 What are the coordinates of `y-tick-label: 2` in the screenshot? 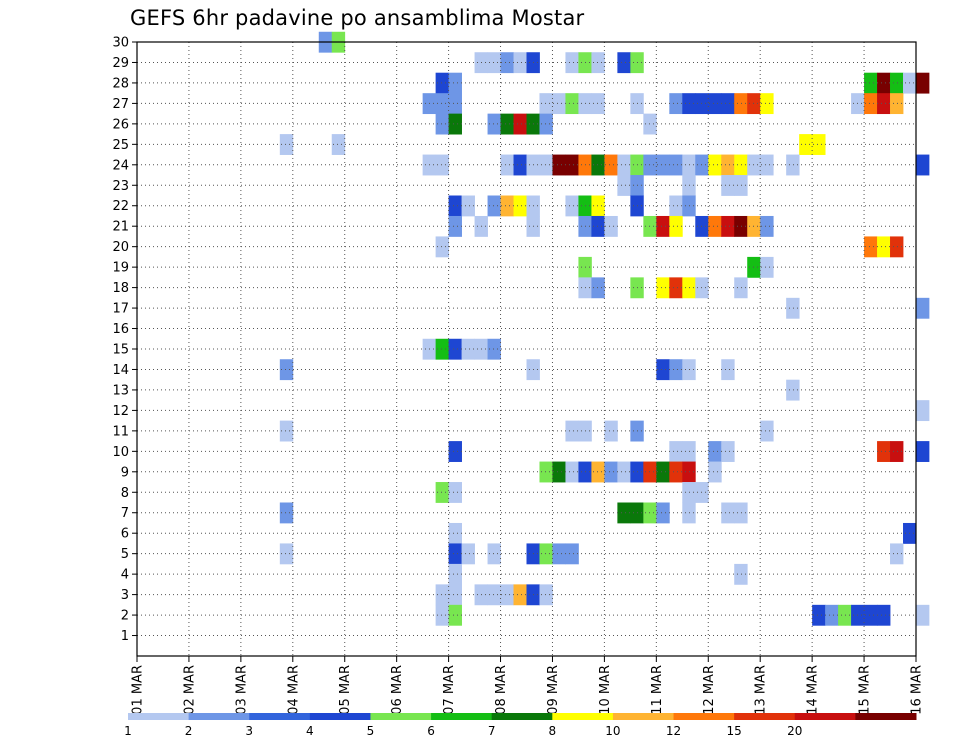 It's located at (125, 616).